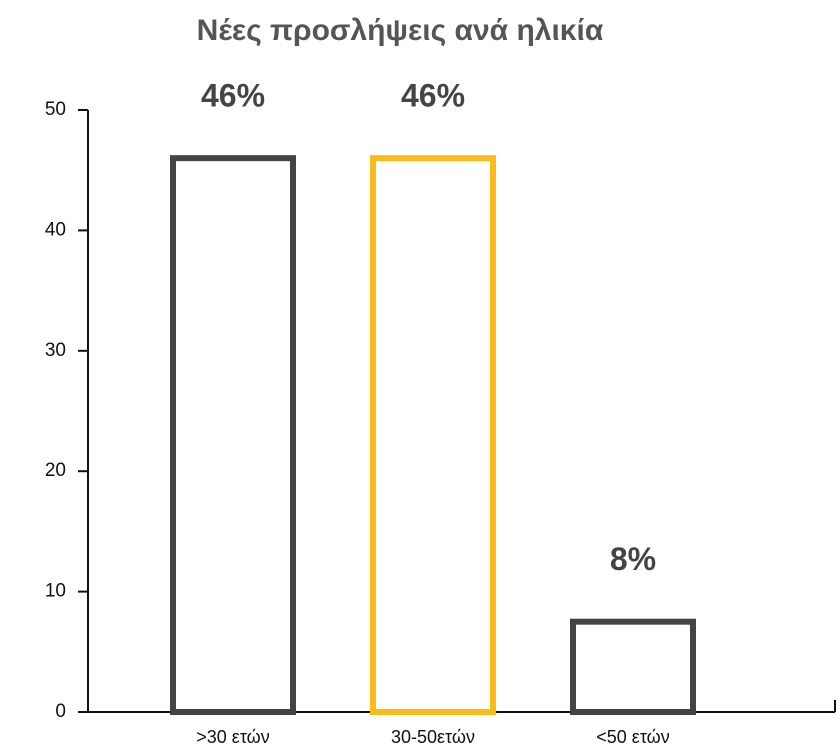 This screenshot has height=746, width=839. Describe the element at coordinates (55, 350) in the screenshot. I see `y-tick-label: 30` at that location.